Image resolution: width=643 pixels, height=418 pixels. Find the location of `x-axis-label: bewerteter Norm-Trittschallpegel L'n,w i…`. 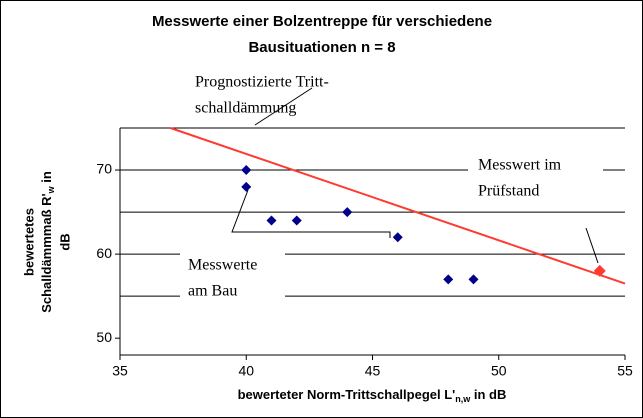

x-axis-label: bewerteter Norm-Trittschallpegel L'n,w i… is located at coordinates (372, 395).